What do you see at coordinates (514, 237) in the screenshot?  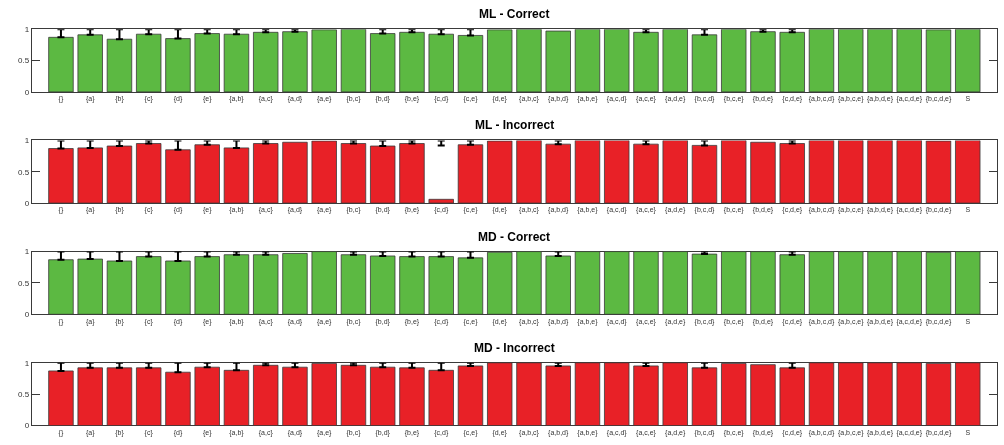 I see `chart-title: MD - Correct` at bounding box center [514, 237].